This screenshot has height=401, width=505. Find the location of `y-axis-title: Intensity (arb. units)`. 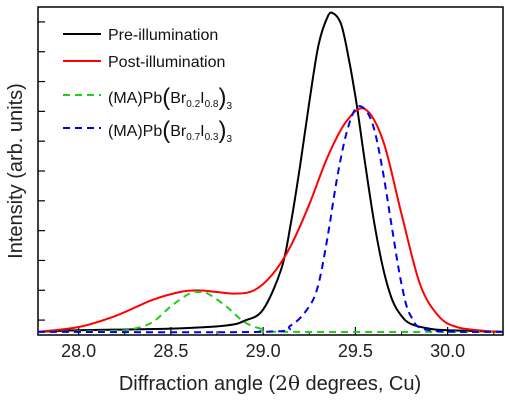

y-axis-title: Intensity (arb. units) is located at coordinates (16, 171).